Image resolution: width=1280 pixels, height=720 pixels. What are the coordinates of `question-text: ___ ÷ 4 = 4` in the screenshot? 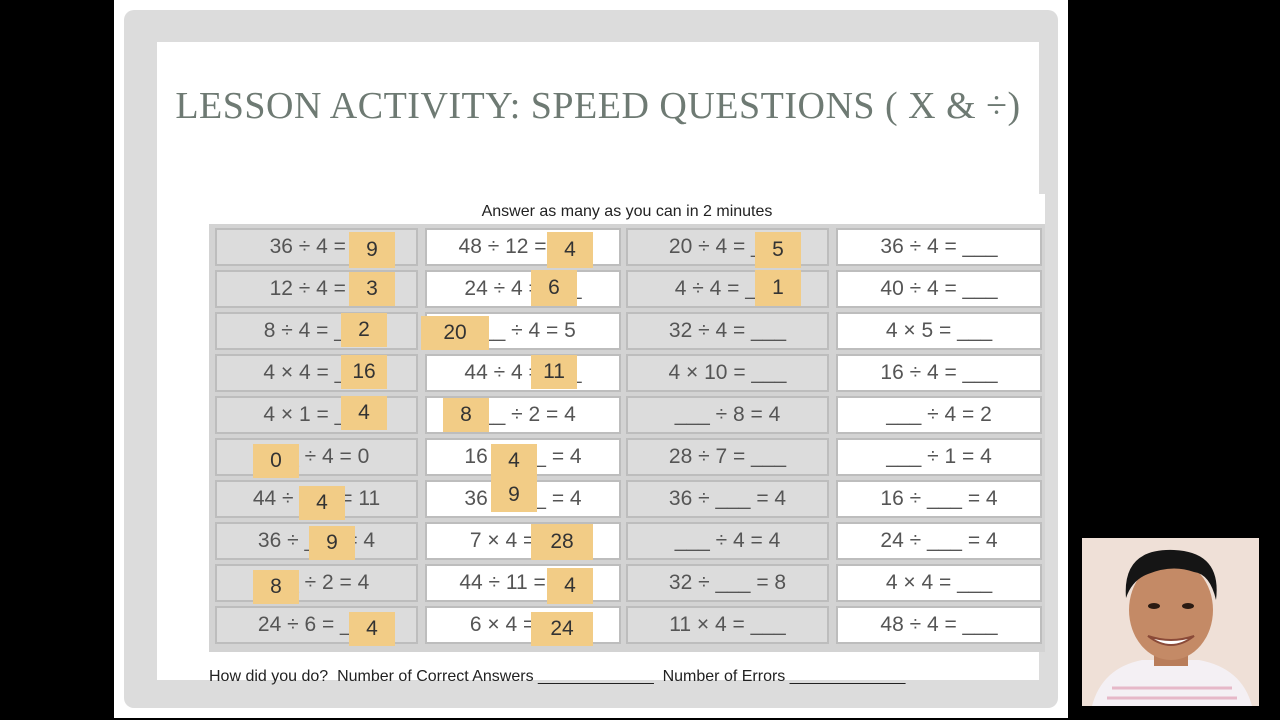 It's located at (727, 540).